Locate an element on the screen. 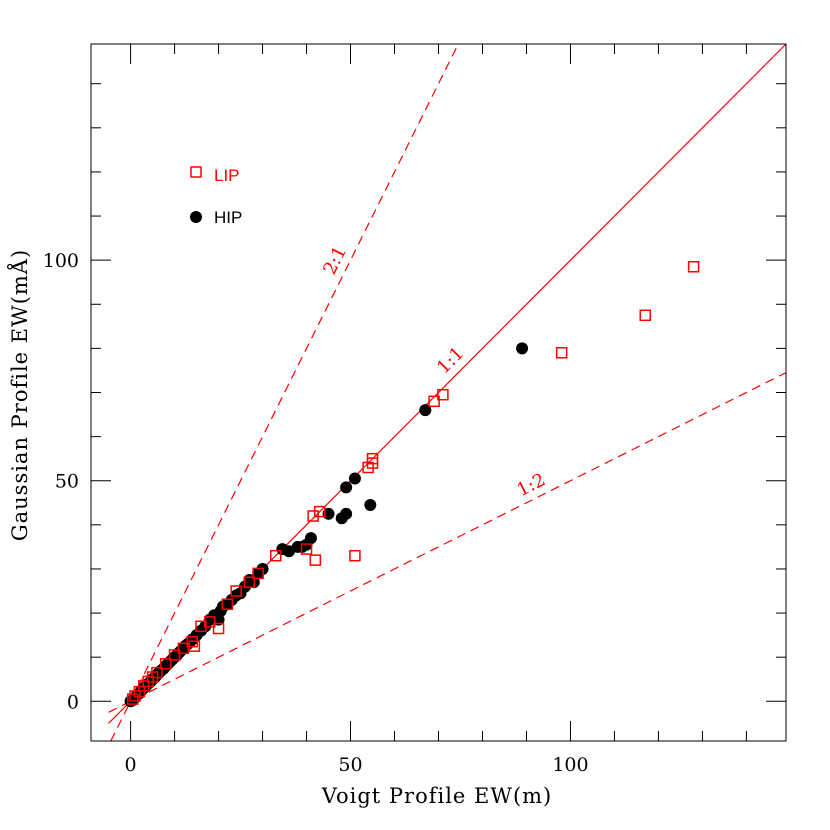  reference-line-labels: 1:1 2:1 1:2 is located at coordinates (434, 372).